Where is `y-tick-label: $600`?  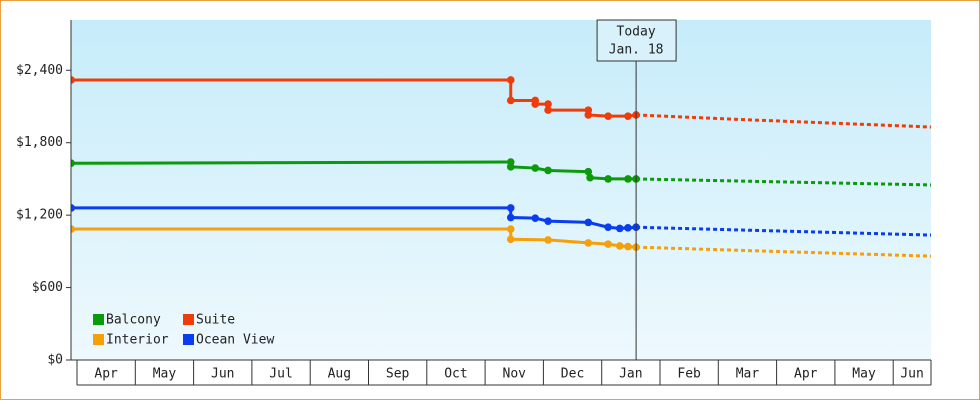
y-tick-label: $600 is located at coordinates (47, 287).